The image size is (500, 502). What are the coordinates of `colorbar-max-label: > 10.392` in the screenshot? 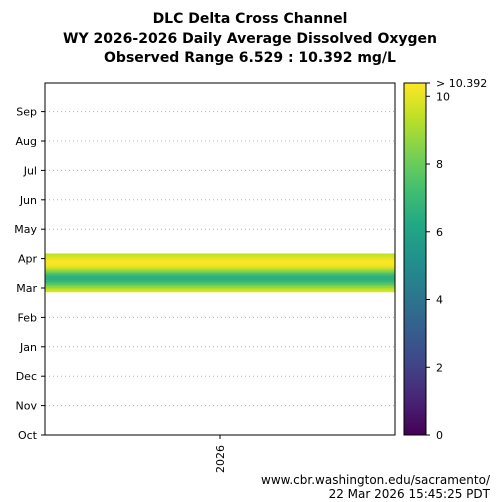 It's located at (461, 83).